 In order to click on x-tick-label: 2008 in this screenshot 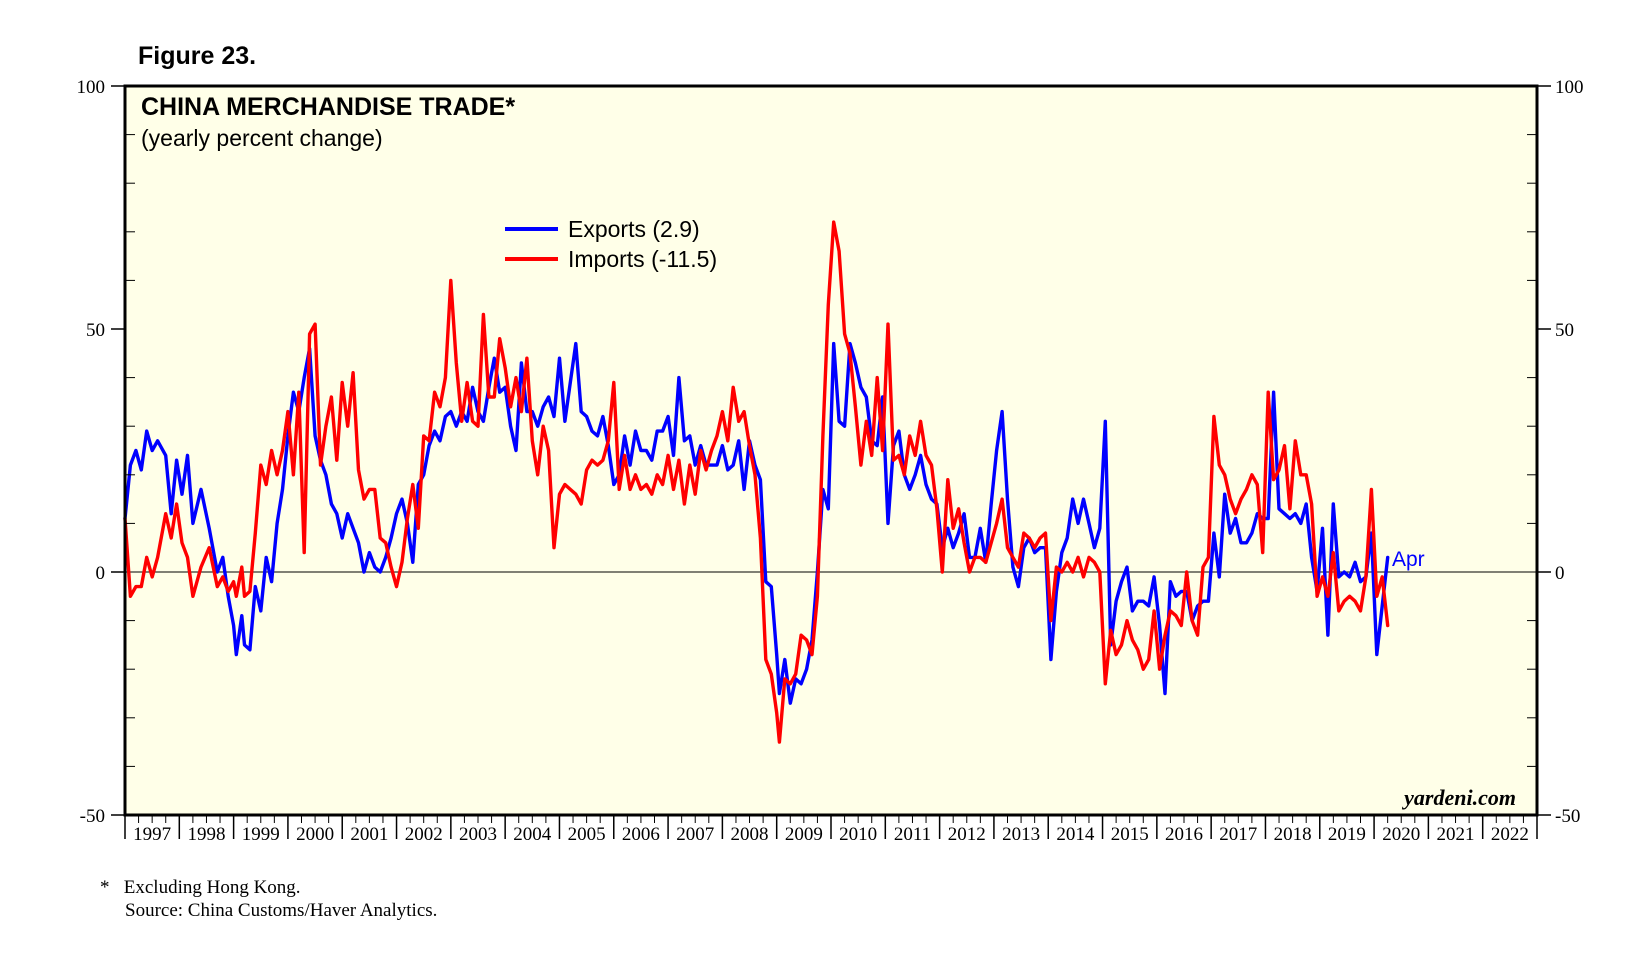, I will do `click(750, 834)`.